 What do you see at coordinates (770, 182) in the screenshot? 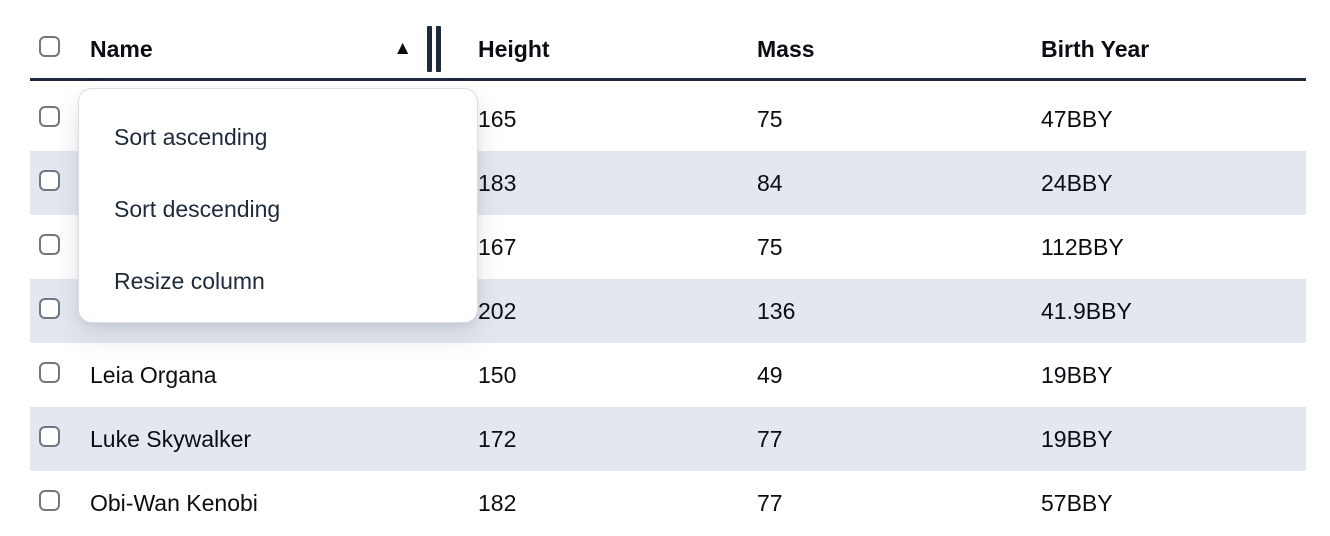
I see `cell-mass: 84` at bounding box center [770, 182].